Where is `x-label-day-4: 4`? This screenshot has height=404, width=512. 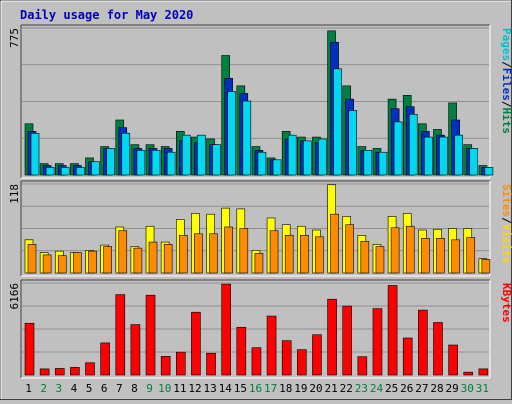 x-label-day-4: 4 is located at coordinates (74, 388).